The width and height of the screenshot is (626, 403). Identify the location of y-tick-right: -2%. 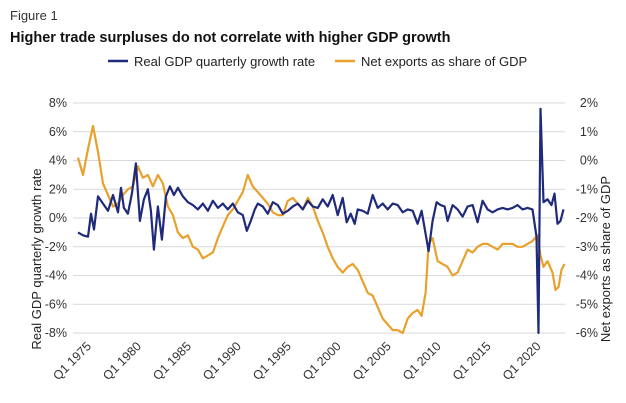
(587, 218).